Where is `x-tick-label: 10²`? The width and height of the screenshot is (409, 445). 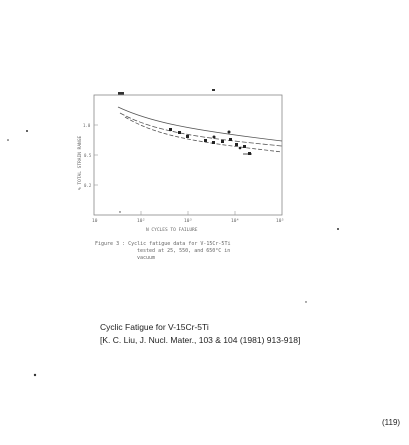 x-tick-label: 10² is located at coordinates (141, 221).